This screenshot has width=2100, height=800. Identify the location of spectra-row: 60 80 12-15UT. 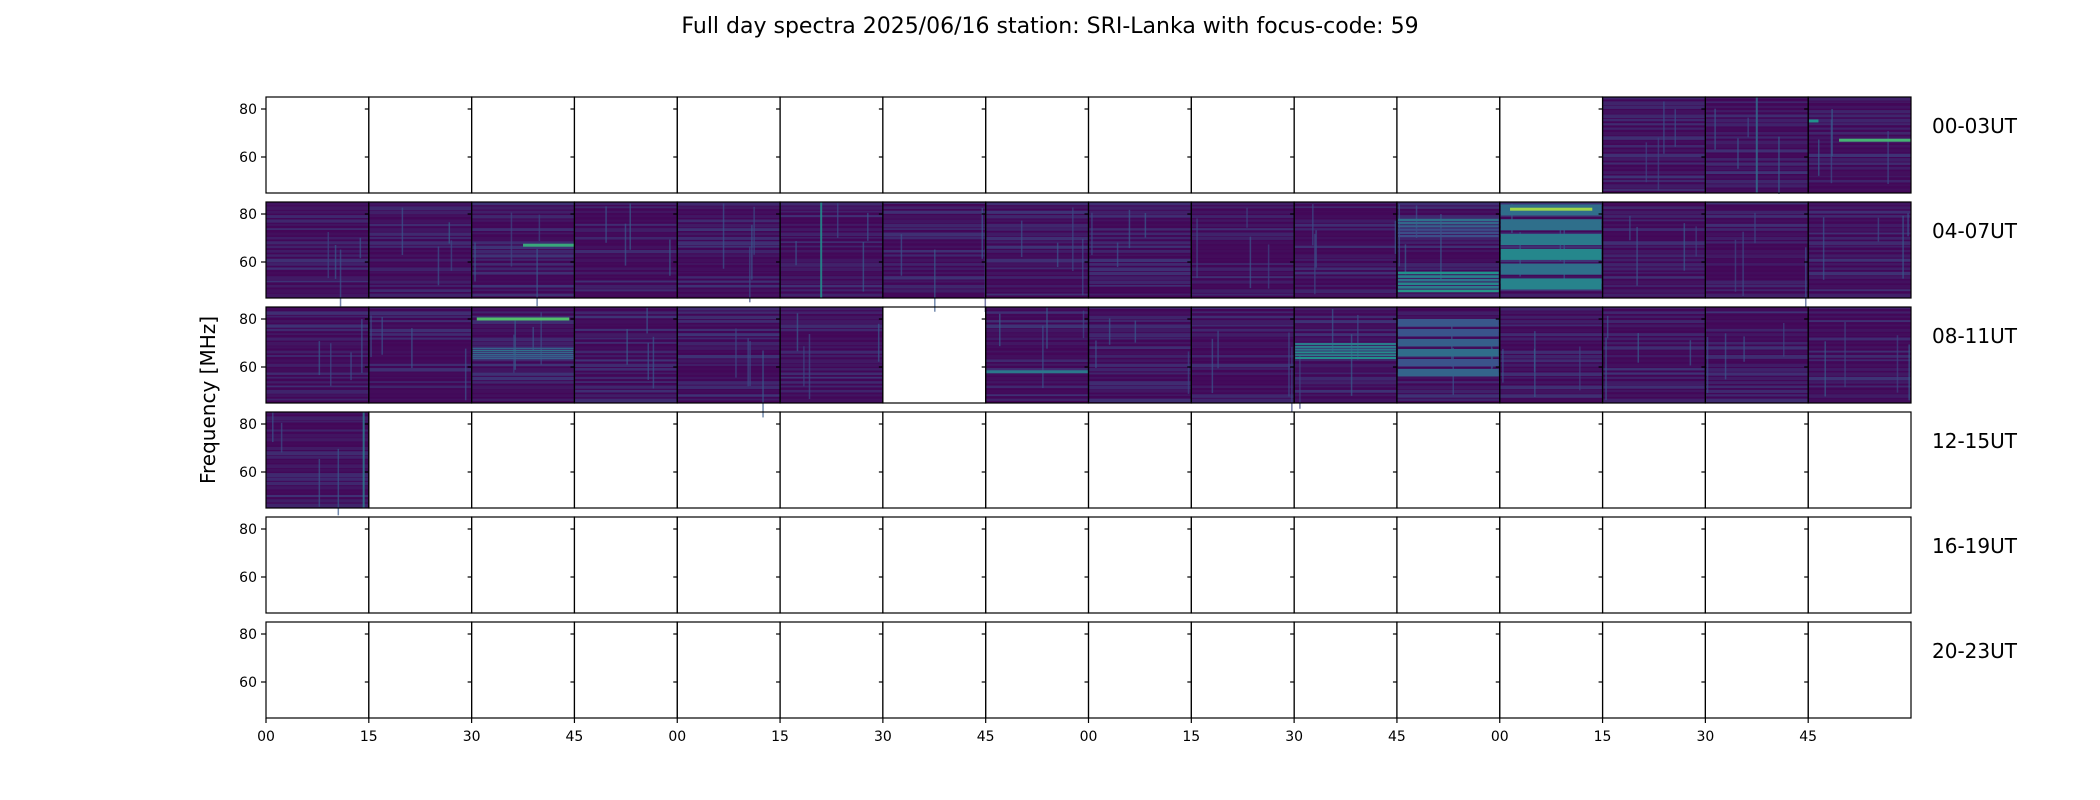
(1128, 463).